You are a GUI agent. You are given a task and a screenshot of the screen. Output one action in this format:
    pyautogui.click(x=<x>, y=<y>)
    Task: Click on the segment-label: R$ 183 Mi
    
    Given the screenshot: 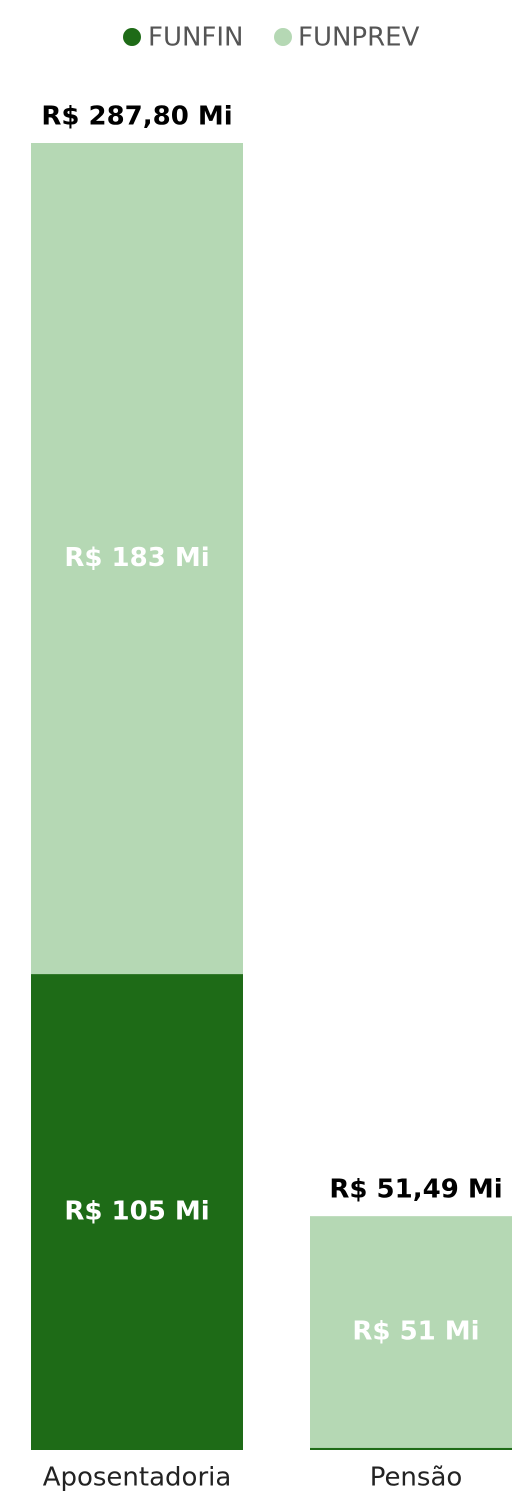 What is the action you would take?
    pyautogui.click(x=136, y=558)
    